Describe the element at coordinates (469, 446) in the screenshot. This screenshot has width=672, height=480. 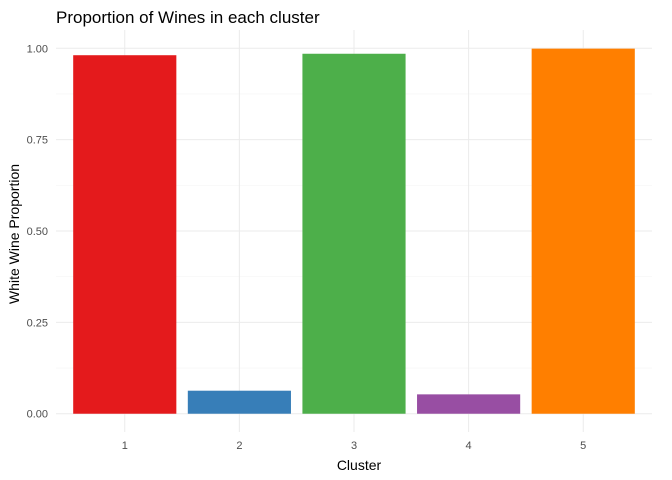
I see `x-tick-label: 4` at that location.